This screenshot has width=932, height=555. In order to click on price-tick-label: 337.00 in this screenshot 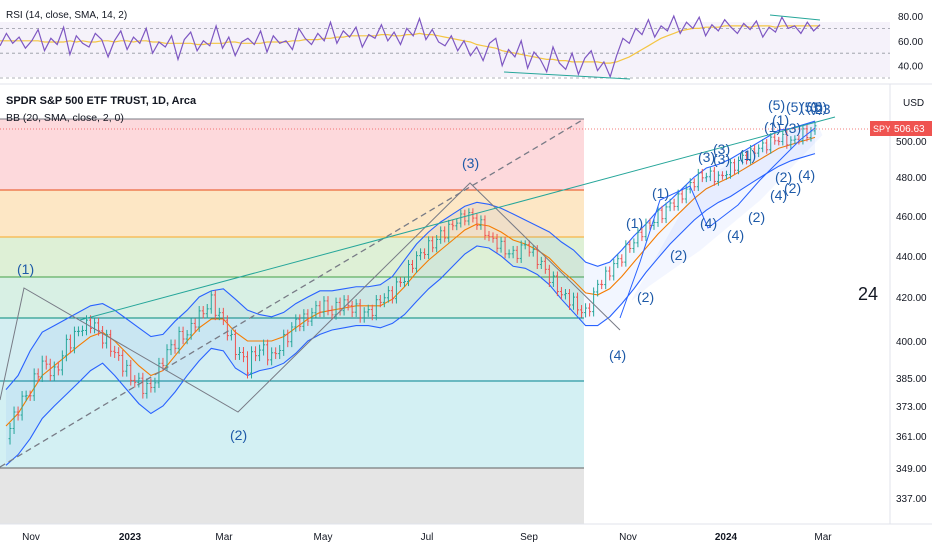, I will do `click(911, 499)`.